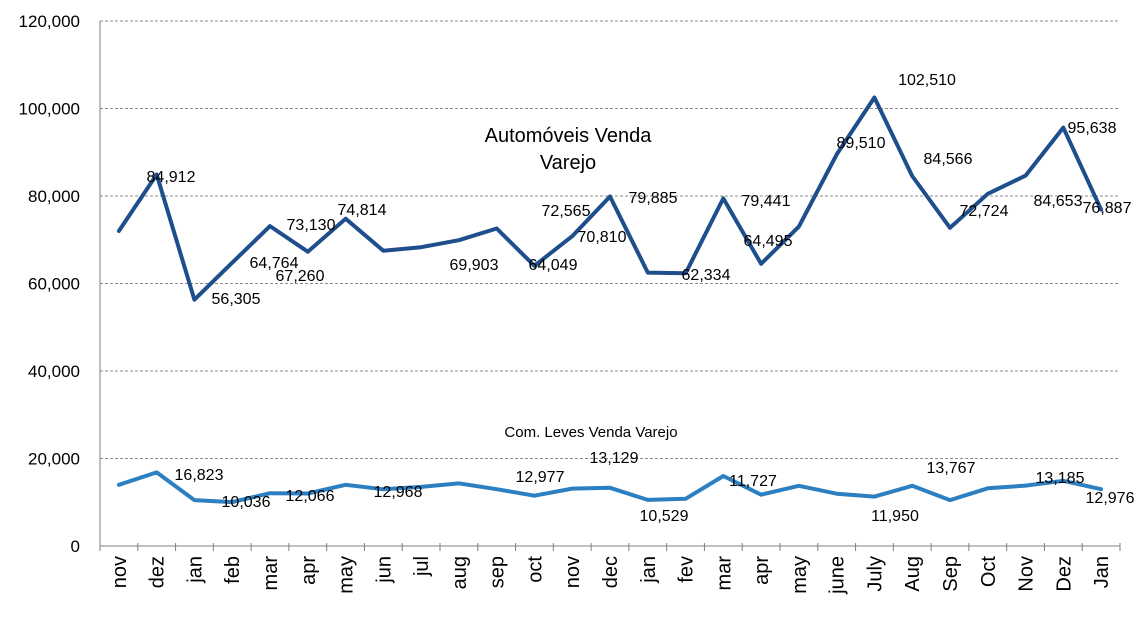 The width and height of the screenshot is (1140, 627). What do you see at coordinates (611, 572) in the screenshot?
I see `x-tick-label: dec` at bounding box center [611, 572].